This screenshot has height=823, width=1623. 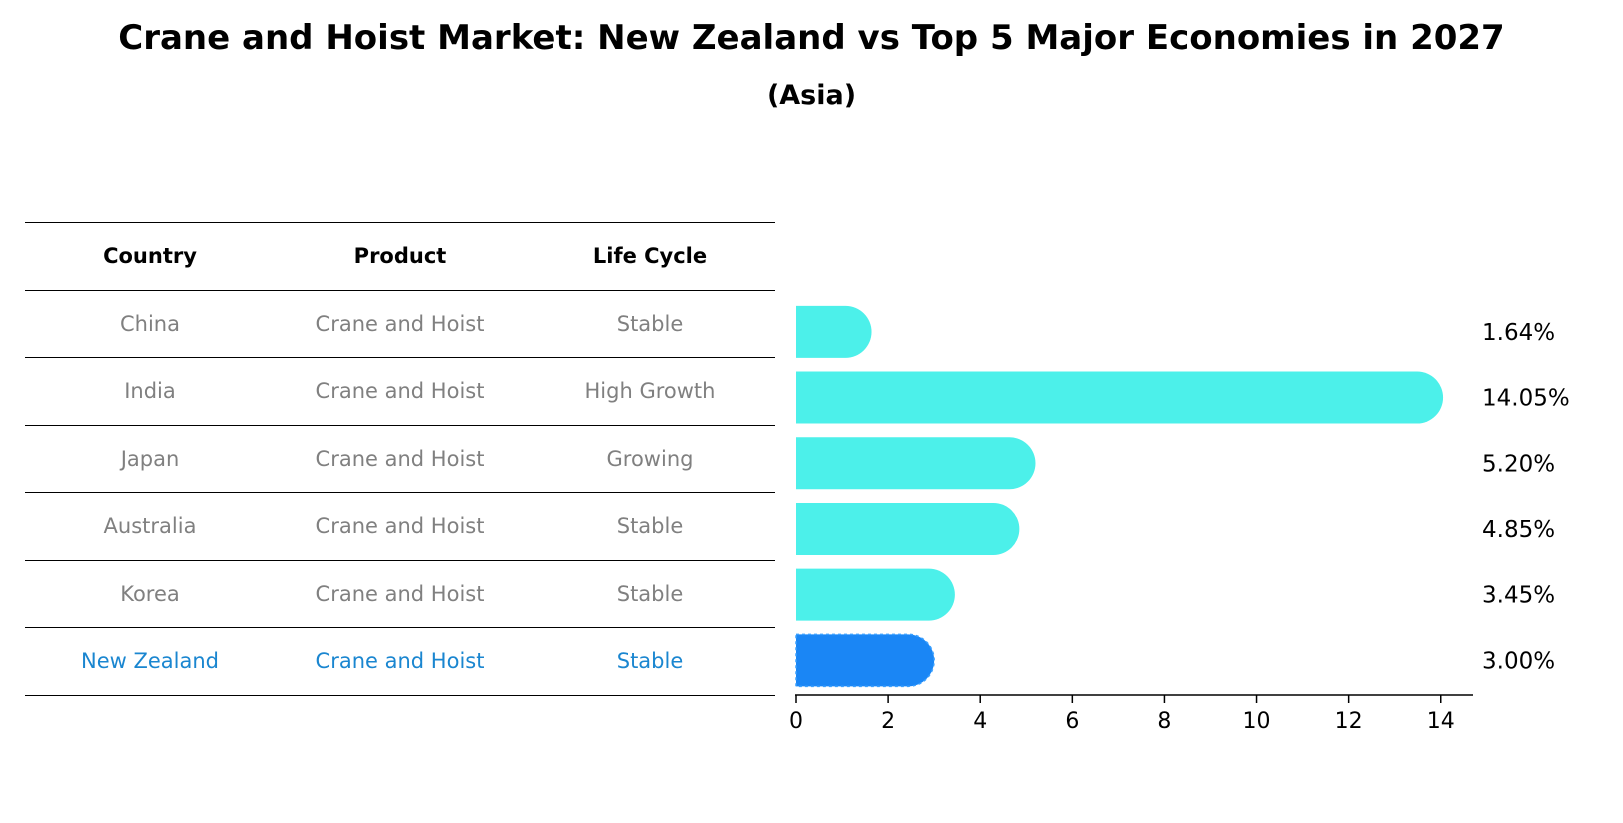 I want to click on x-tick-label: 14, so click(x=1441, y=721).